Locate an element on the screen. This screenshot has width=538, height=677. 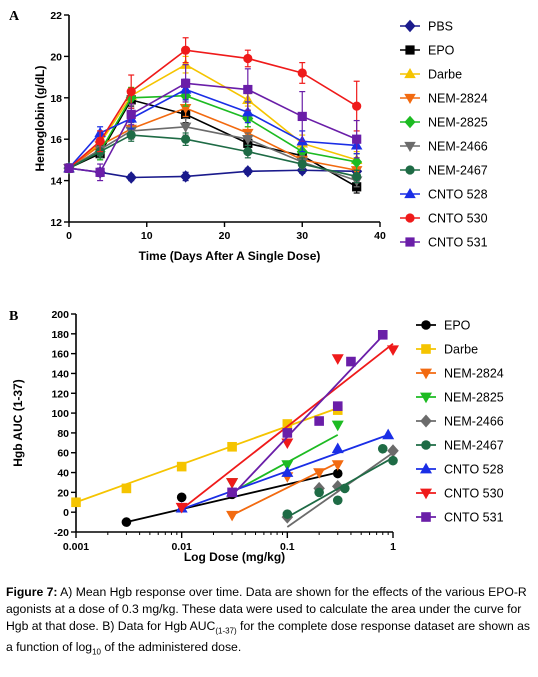
y-tick-label: -20 is located at coordinates (61, 533).